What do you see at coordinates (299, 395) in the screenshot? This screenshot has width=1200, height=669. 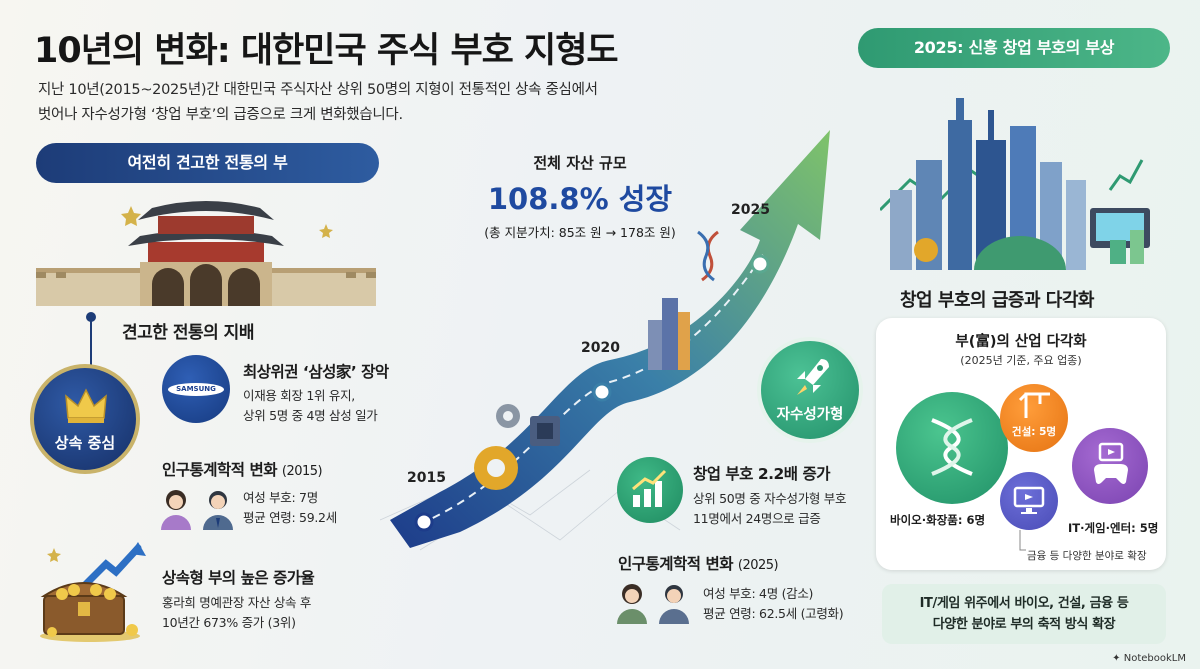 I see `samsung-line-1: 이재용 회장 1위 유지,` at bounding box center [299, 395].